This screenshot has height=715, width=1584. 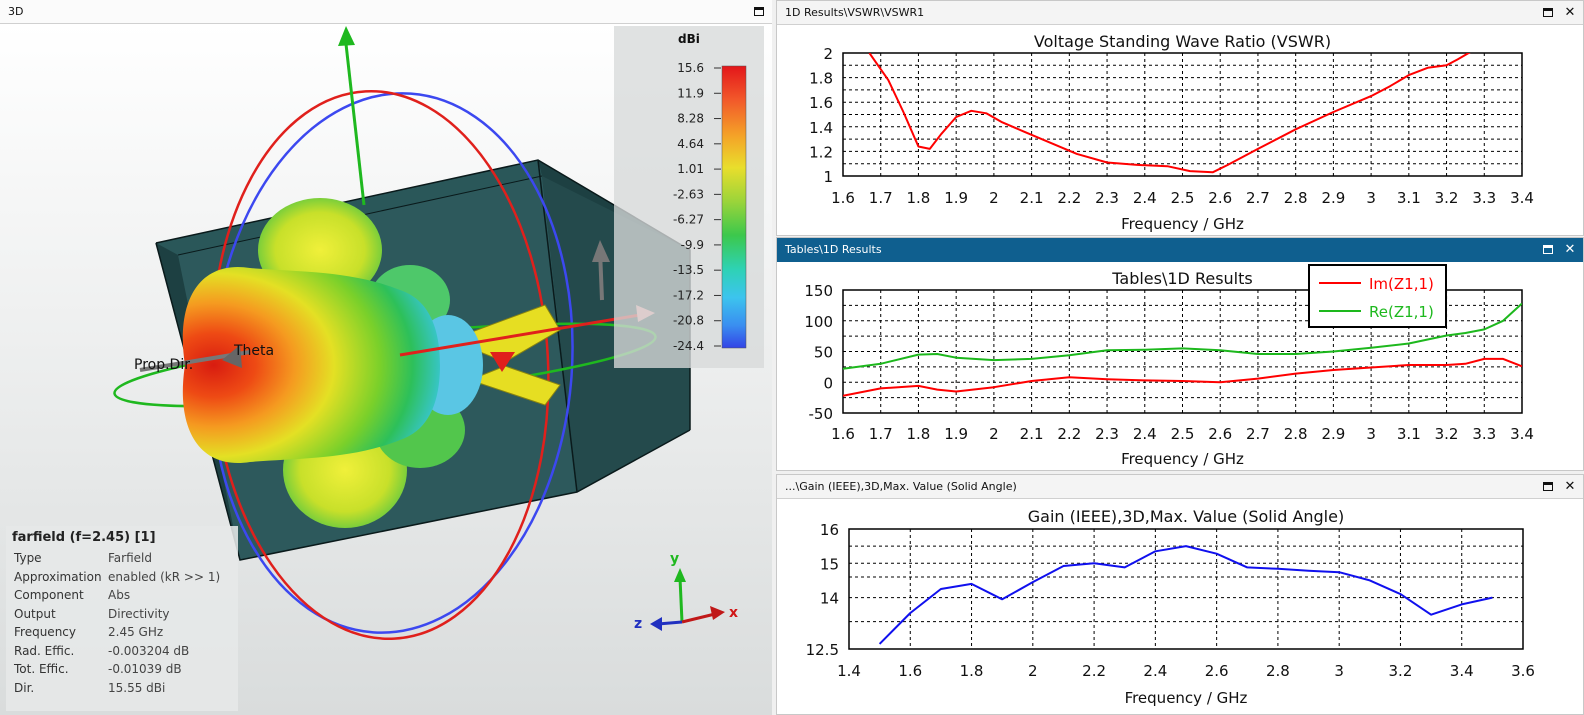 What do you see at coordinates (137, 687) in the screenshot?
I see `info-value: 15.55 dBi` at bounding box center [137, 687].